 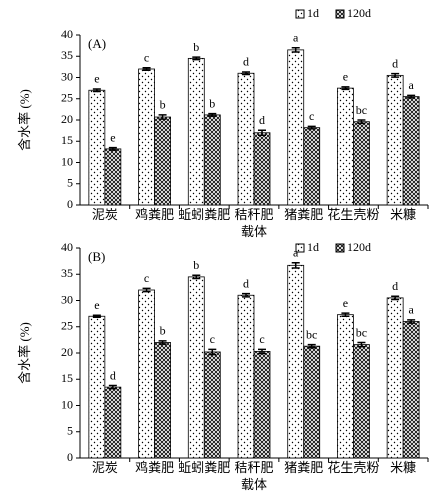 What do you see at coordinates (67, 119) in the screenshot?
I see `y-tick-label: 20` at bounding box center [67, 119].